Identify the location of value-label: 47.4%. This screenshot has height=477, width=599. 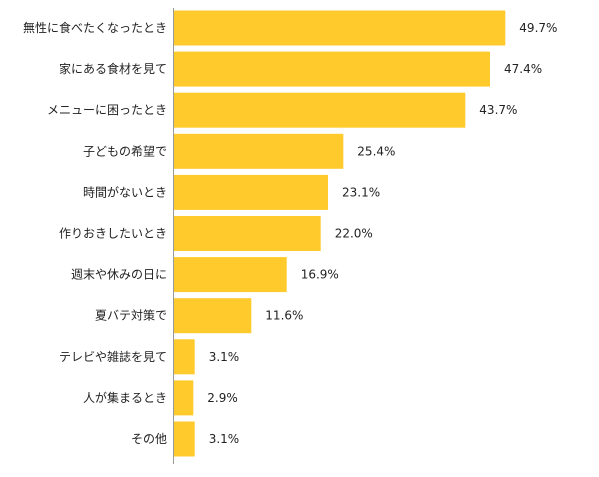
(523, 69).